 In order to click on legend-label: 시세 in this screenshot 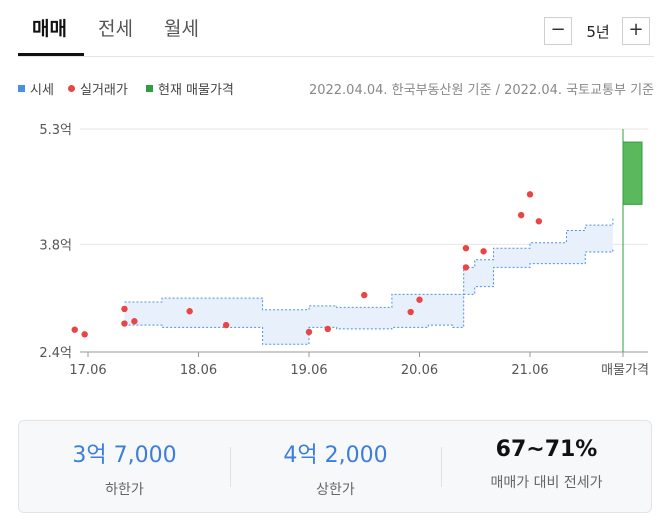, I will do `click(42, 90)`.